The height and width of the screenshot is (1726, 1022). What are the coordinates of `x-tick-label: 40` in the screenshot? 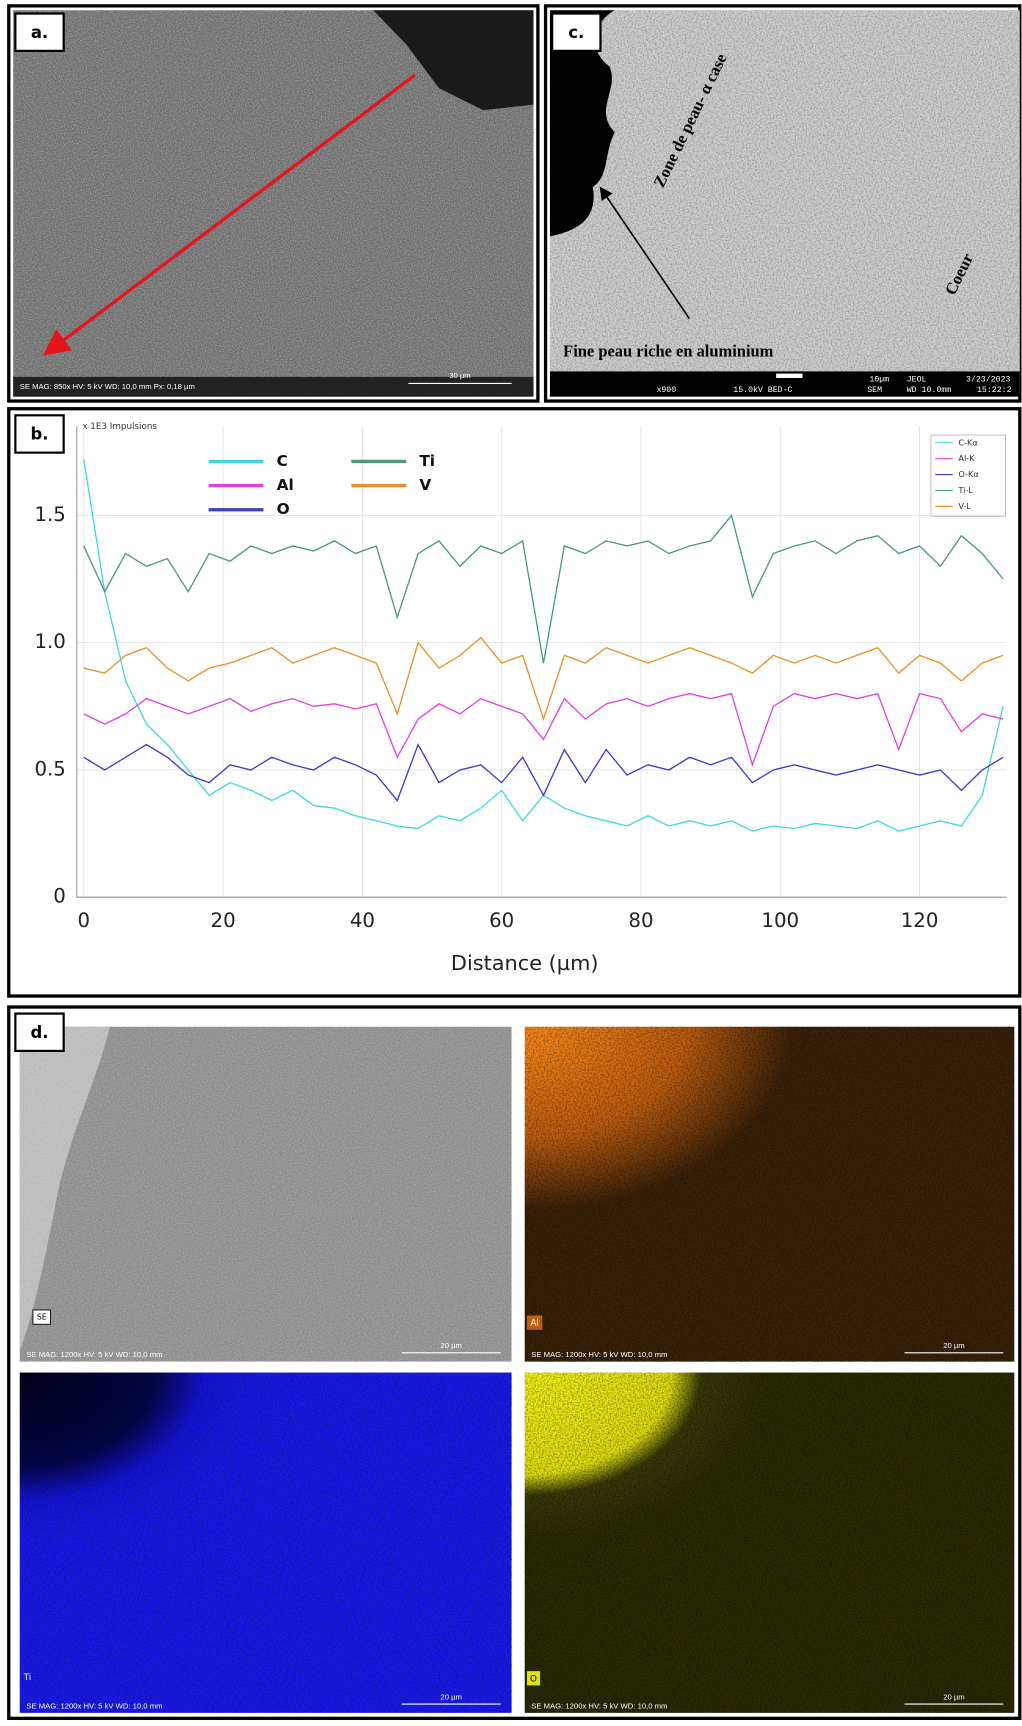 It's located at (362, 920).